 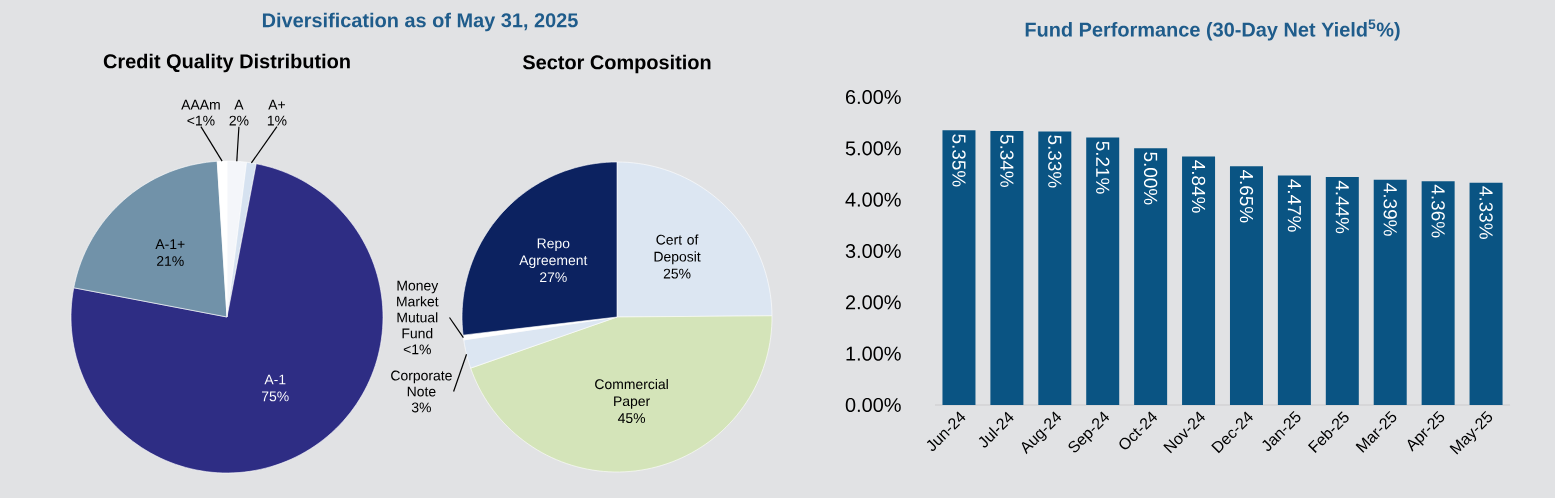 What do you see at coordinates (677, 273) in the screenshot?
I see `data-label: 25%` at bounding box center [677, 273].